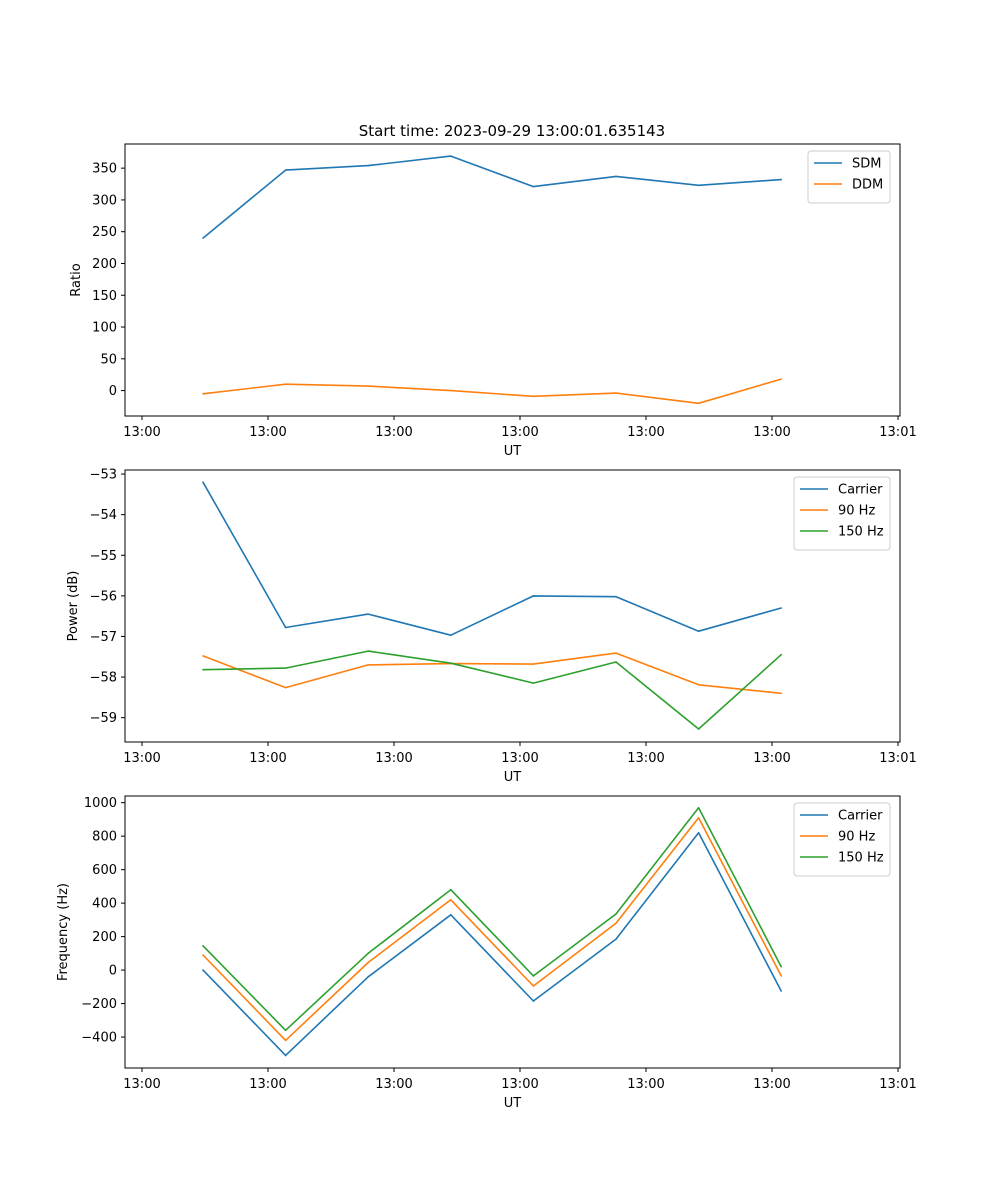  Describe the element at coordinates (76, 279) in the screenshot. I see `y-axis-label: Ratio` at that location.